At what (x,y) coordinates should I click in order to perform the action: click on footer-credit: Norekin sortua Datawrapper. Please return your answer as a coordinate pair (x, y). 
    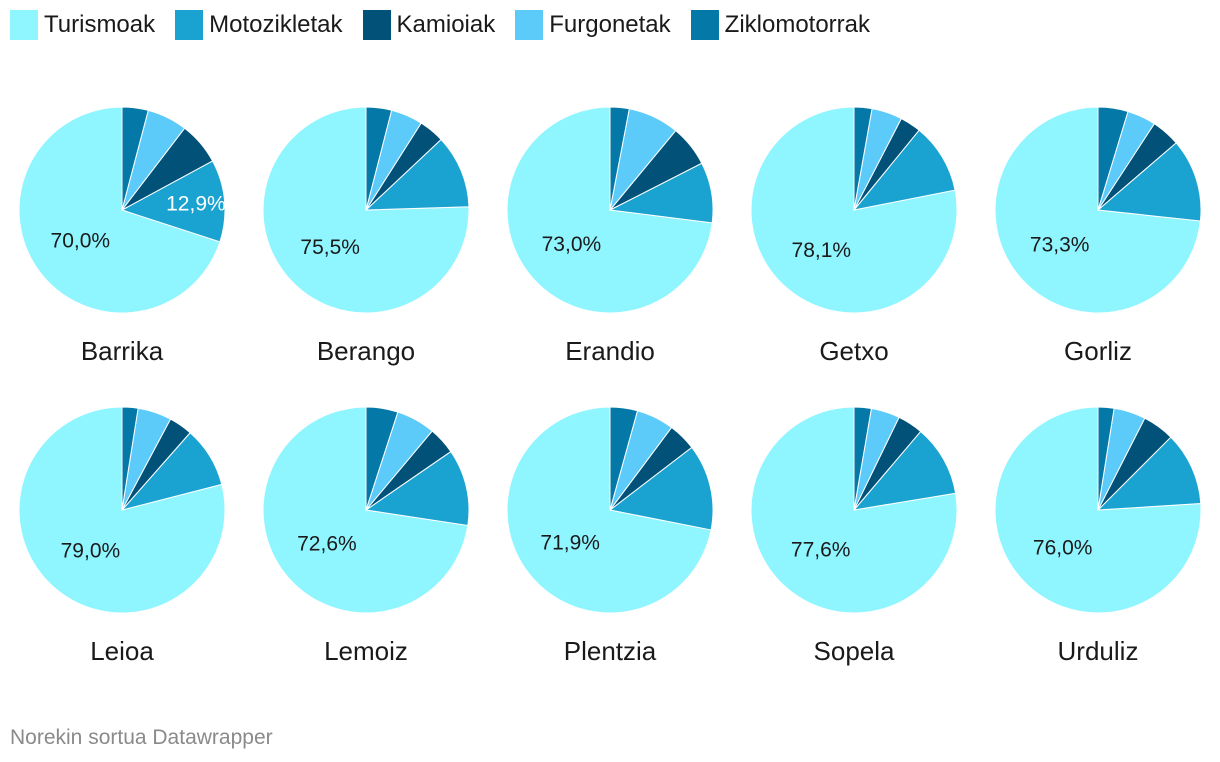
    Looking at the image, I should click on (141, 737).